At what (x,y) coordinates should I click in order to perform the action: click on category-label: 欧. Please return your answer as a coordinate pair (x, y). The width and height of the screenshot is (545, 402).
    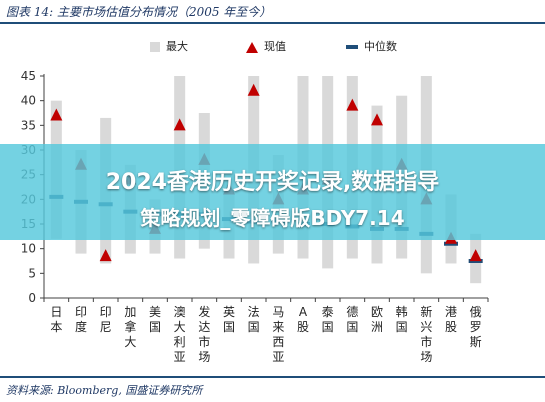
    Looking at the image, I should click on (377, 312).